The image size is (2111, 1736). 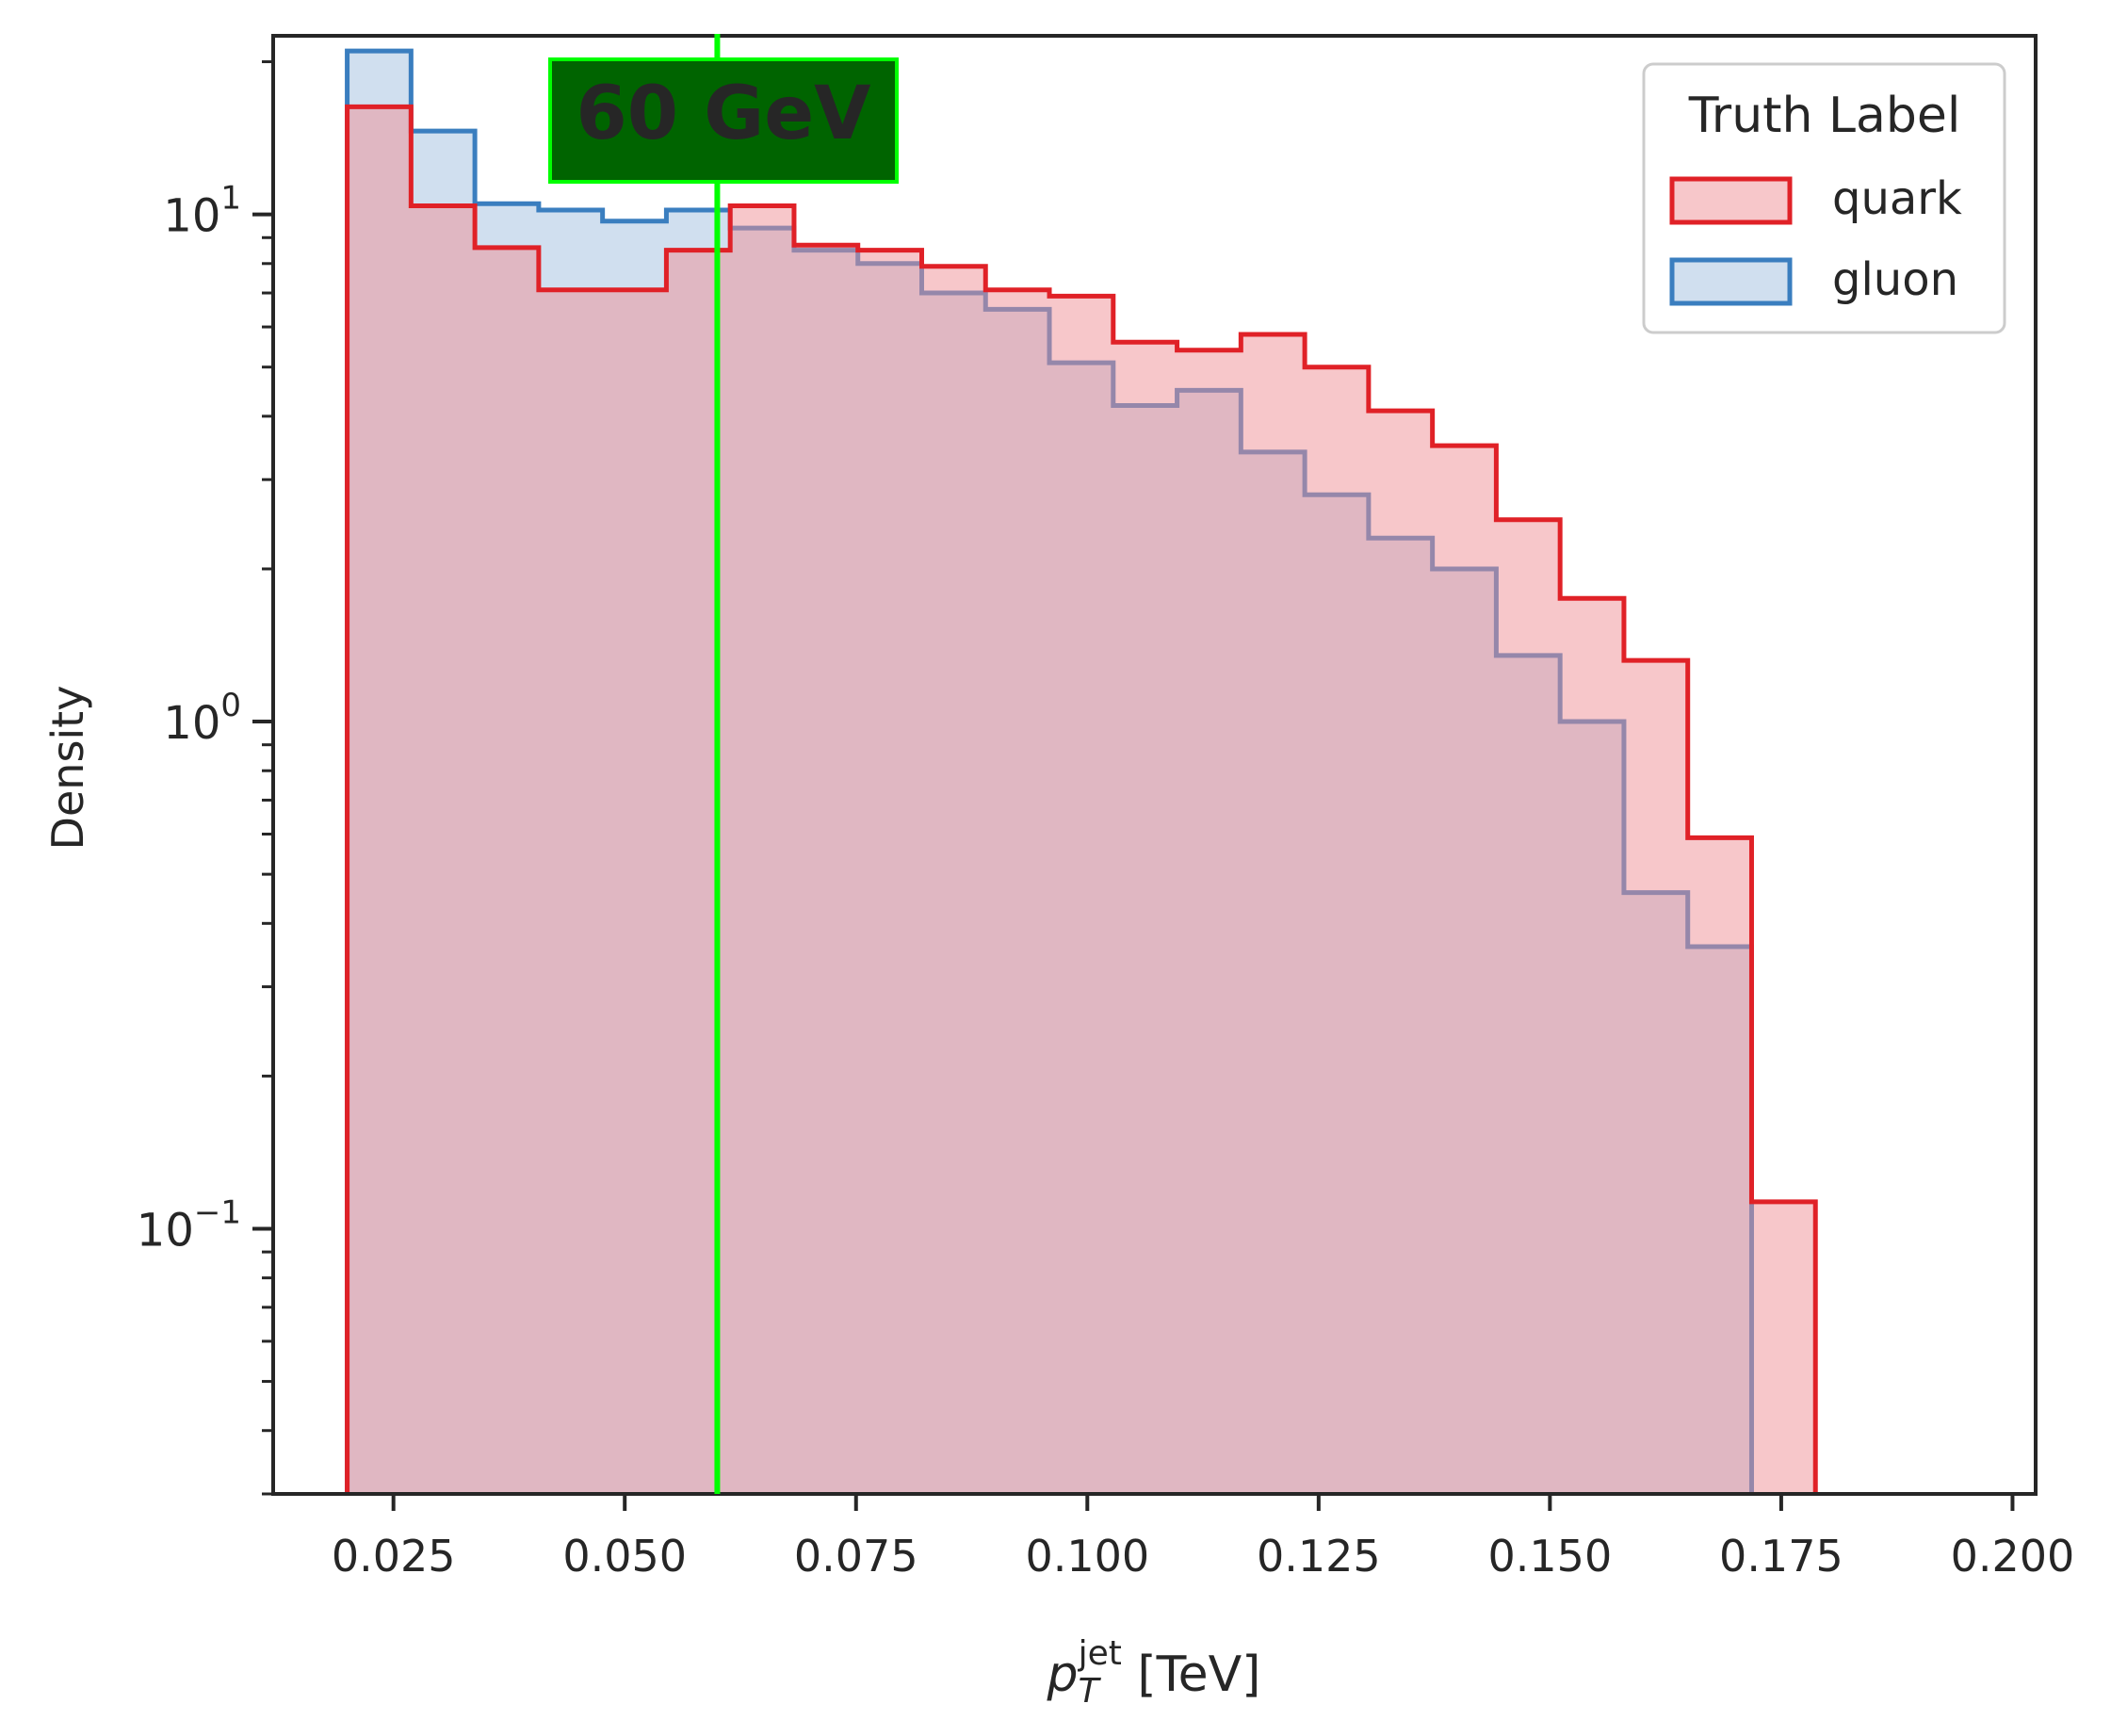 I want to click on x-tick-label: 0.025, so click(x=394, y=1556).